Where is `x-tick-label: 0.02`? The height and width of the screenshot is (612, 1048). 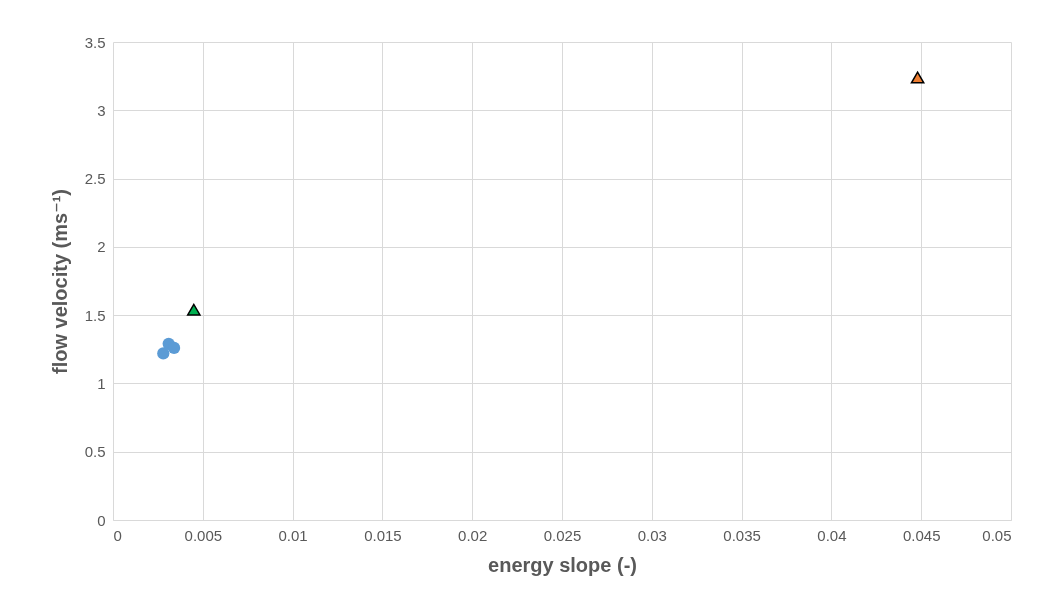 x-tick-label: 0.02 is located at coordinates (473, 535).